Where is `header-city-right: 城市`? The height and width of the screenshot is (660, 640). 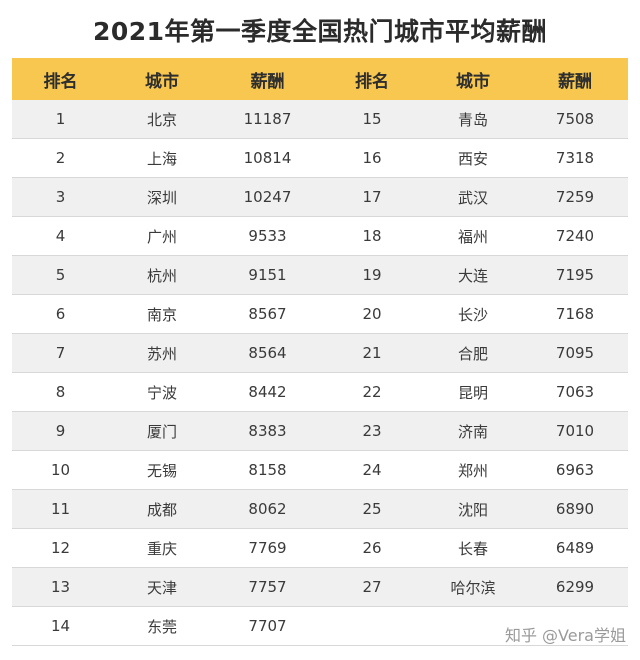 header-city-right: 城市 is located at coordinates (473, 81).